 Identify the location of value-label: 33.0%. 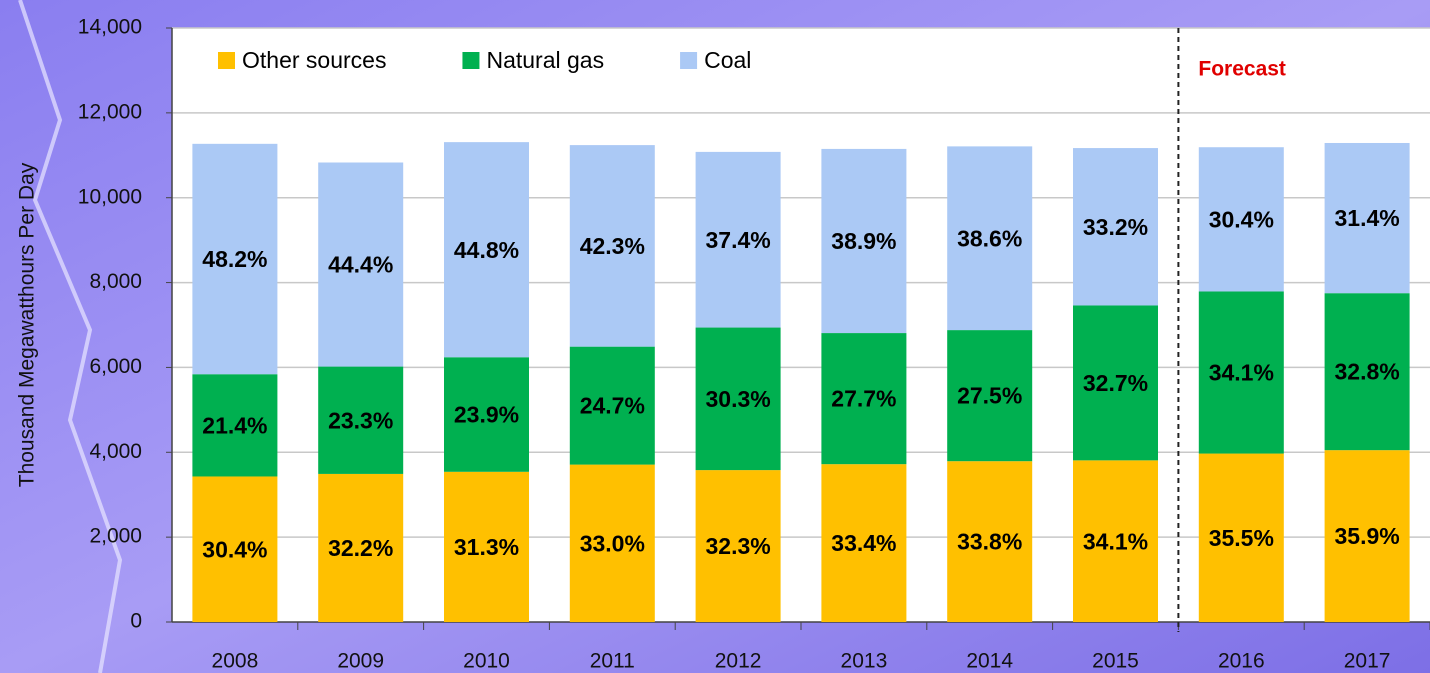
(612, 543).